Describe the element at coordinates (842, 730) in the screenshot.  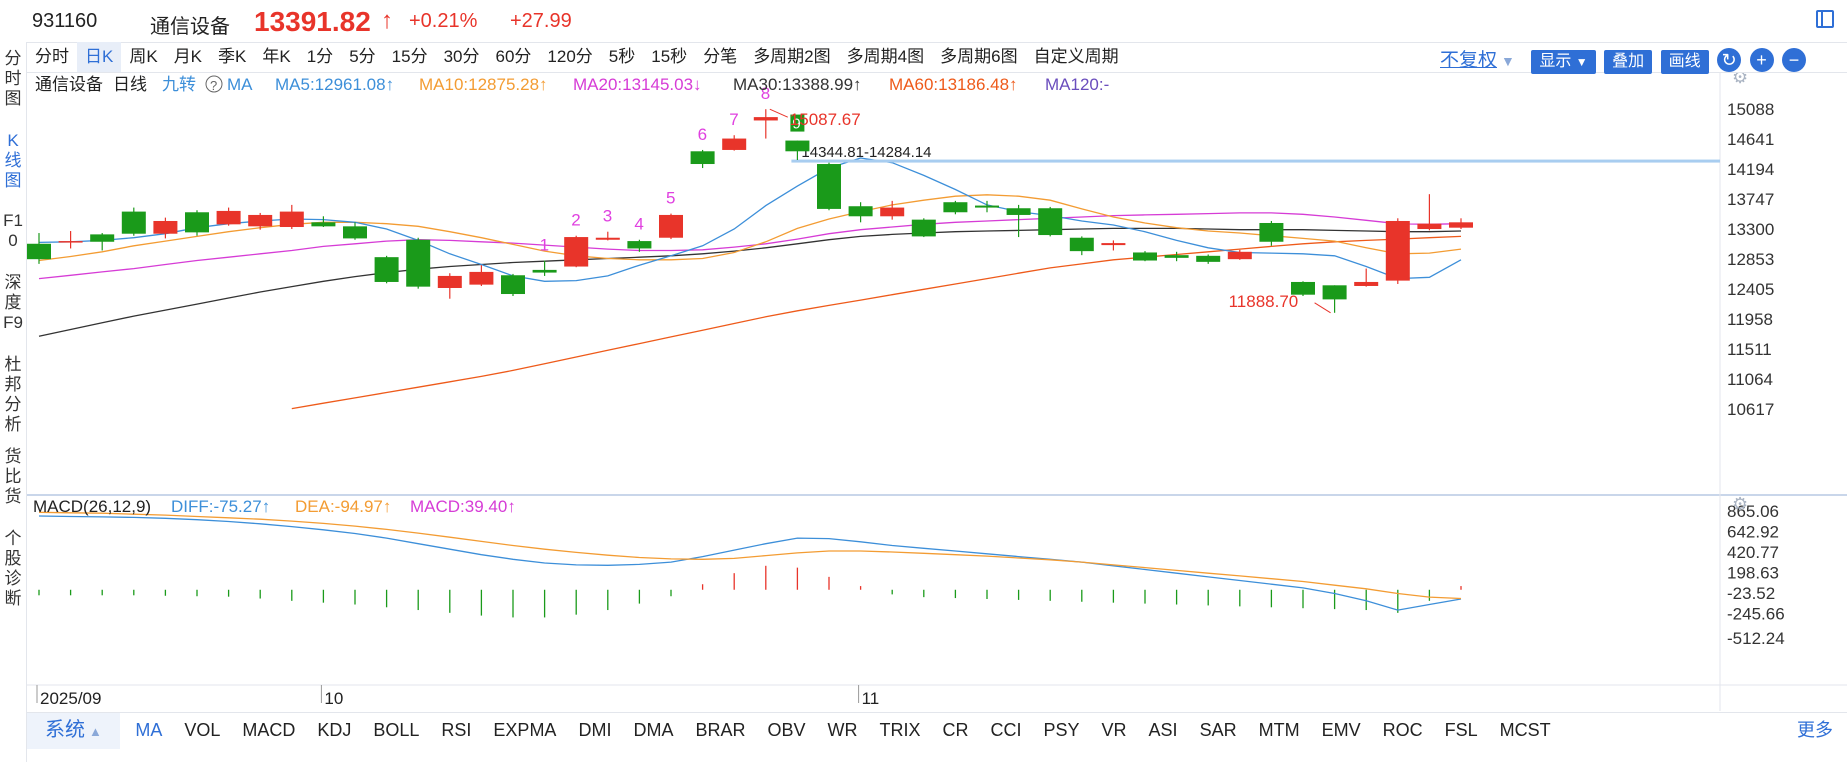
I see `tab-indicator-wr: WR` at that location.